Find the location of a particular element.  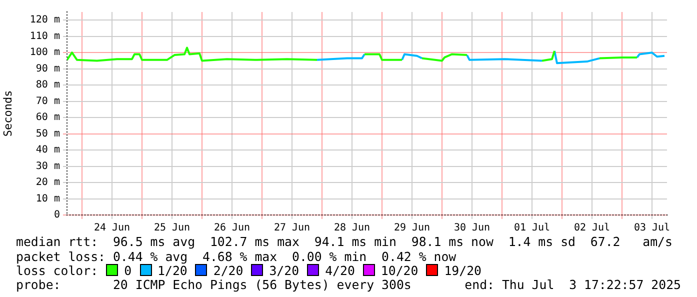

y-tick-label: 90 m is located at coordinates (48, 68).